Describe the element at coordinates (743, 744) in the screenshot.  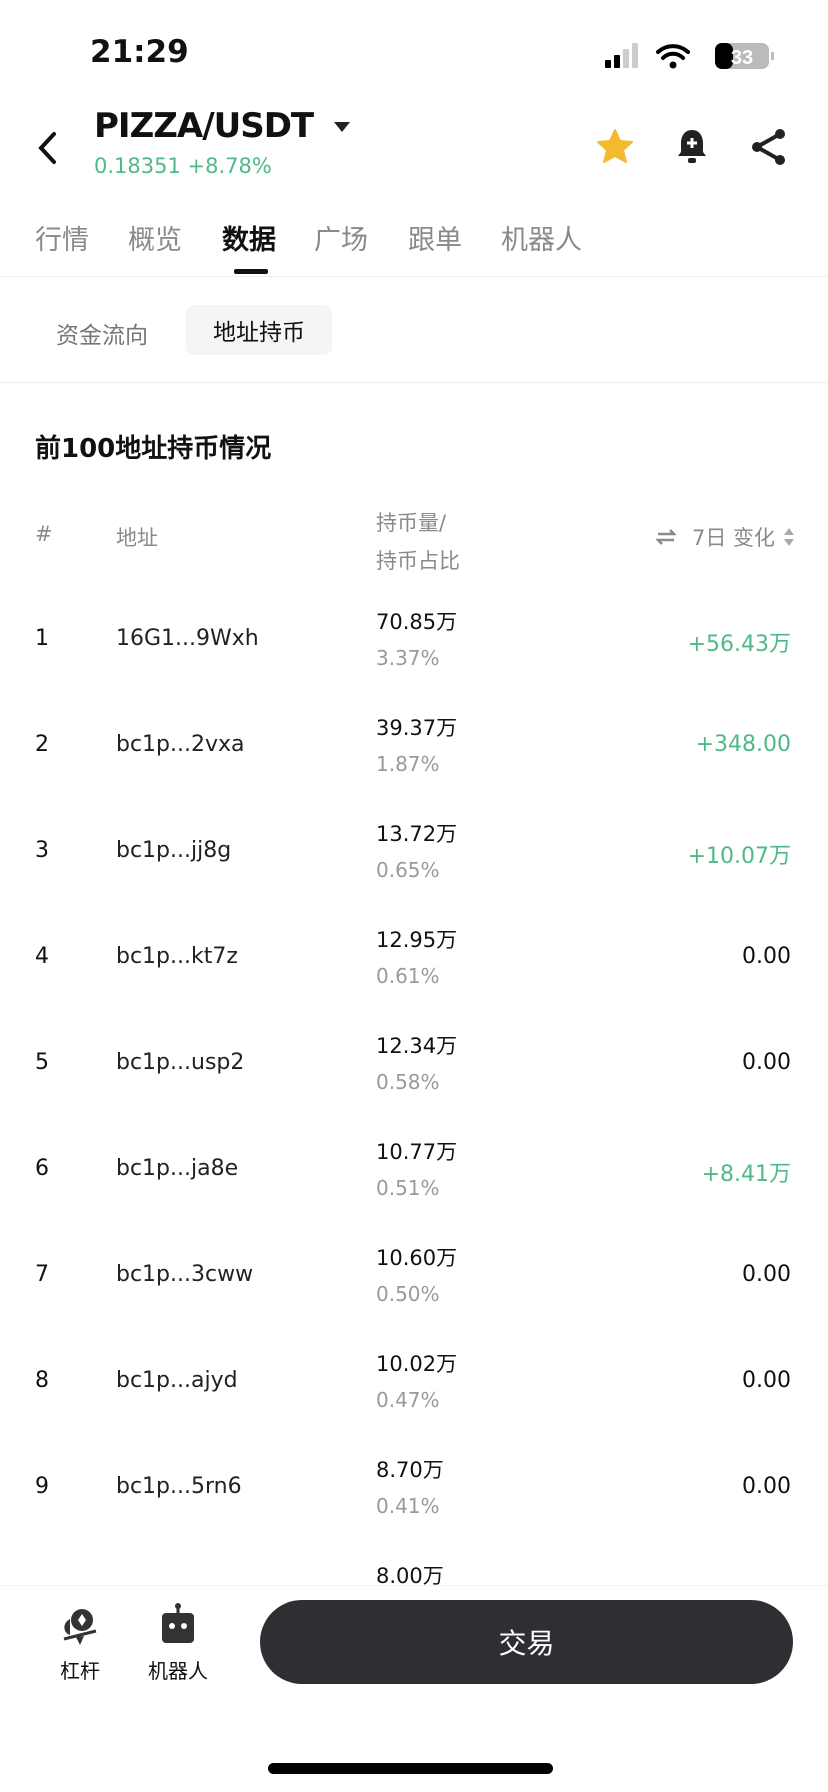
I see `row-change: +348.00` at that location.